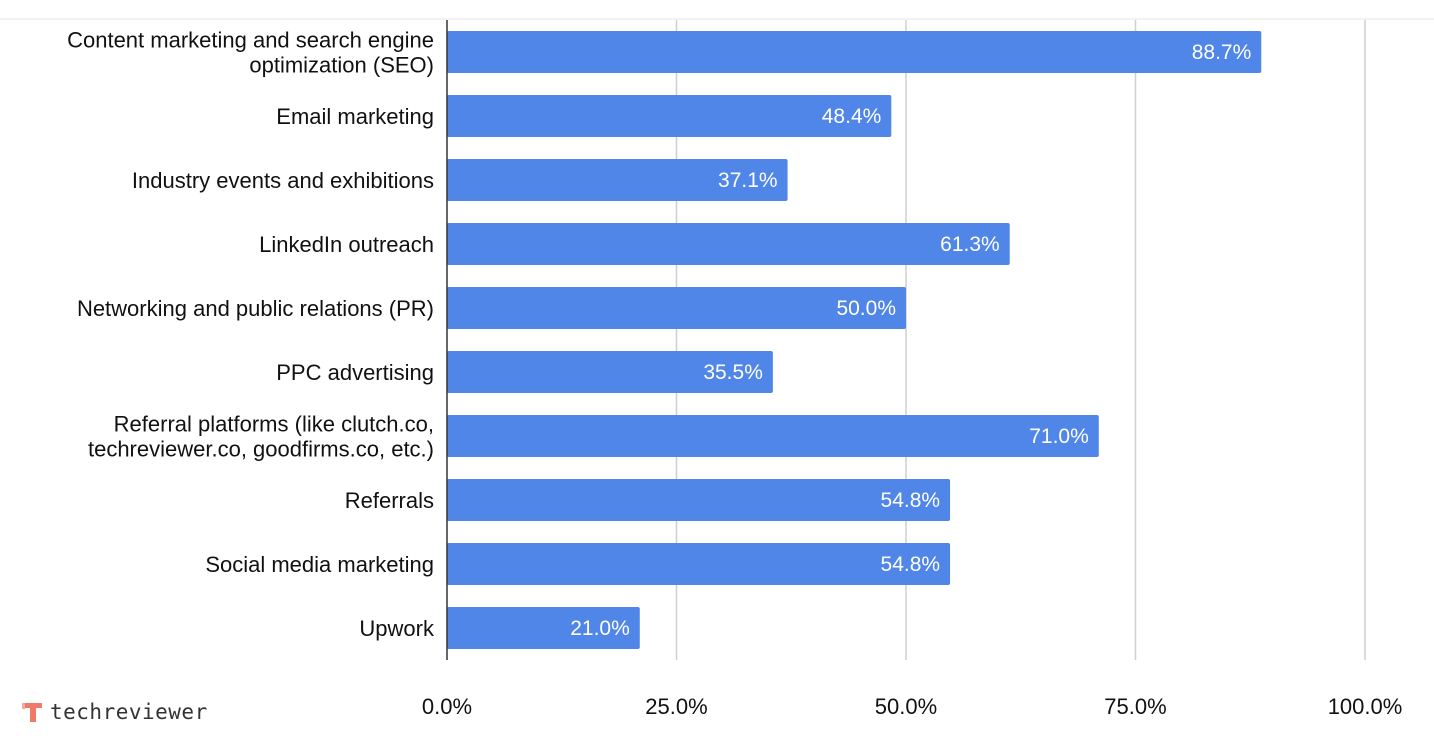 The width and height of the screenshot is (1434, 745). What do you see at coordinates (1059, 436) in the screenshot?
I see `bar-data-label: 71.0%` at bounding box center [1059, 436].